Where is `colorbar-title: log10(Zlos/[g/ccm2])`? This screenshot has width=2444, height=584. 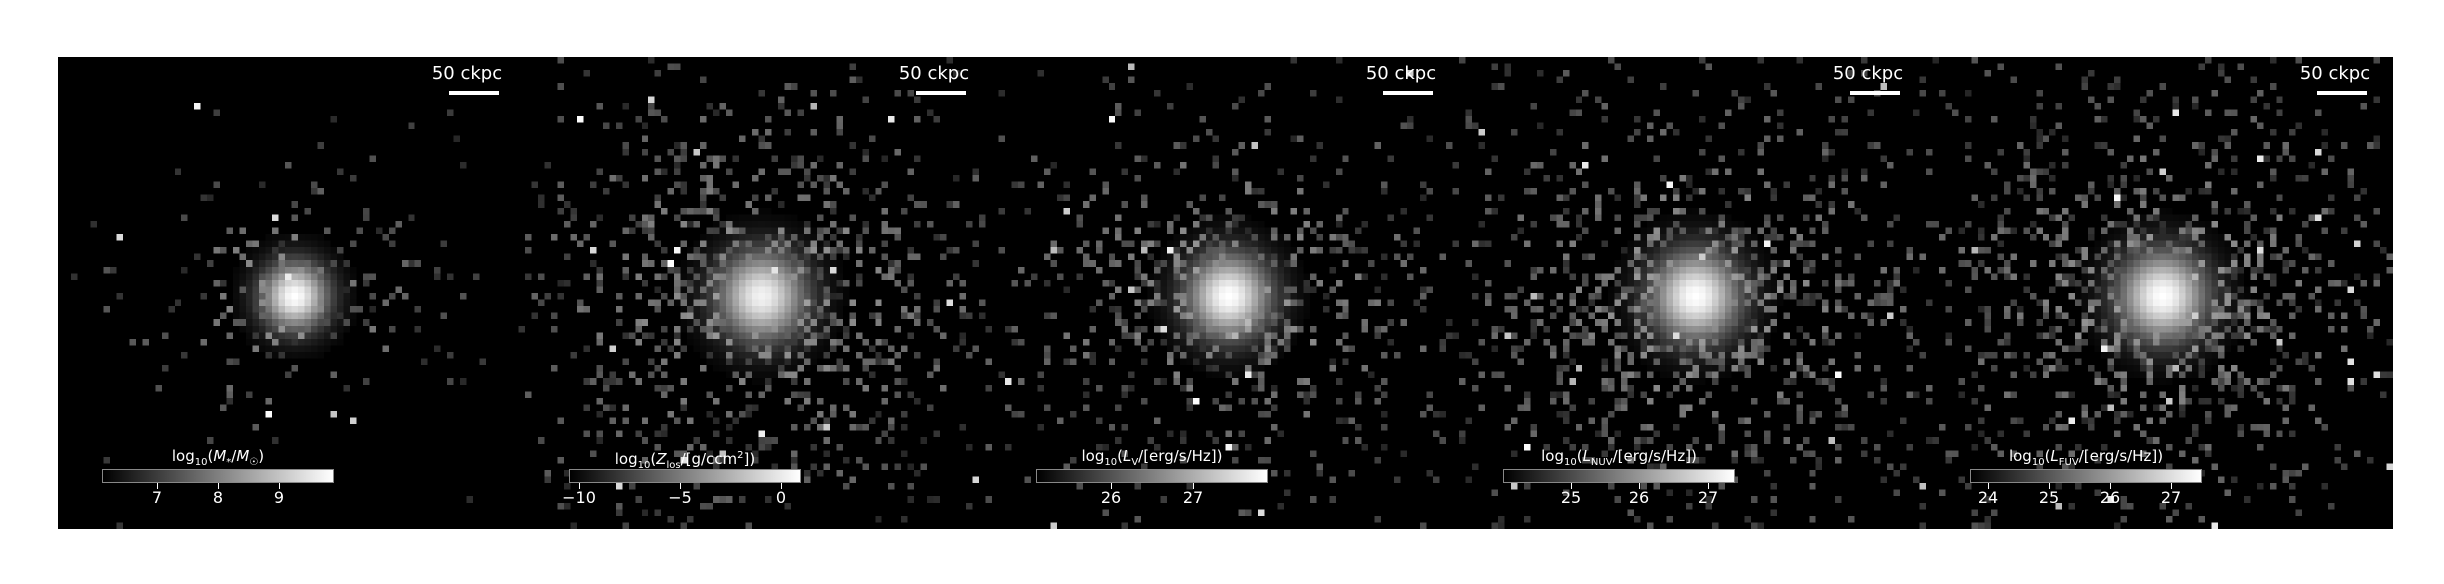
colorbar-title: log10(Zlos/[g/ccm2]) is located at coordinates (685, 460).